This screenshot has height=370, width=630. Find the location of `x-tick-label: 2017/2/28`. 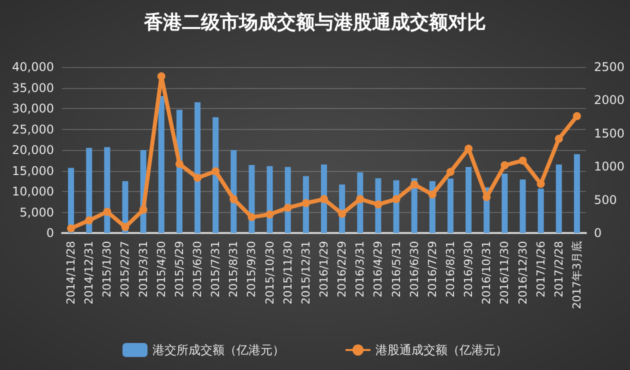

x-tick-label: 2017/2/28 is located at coordinates (559, 269).